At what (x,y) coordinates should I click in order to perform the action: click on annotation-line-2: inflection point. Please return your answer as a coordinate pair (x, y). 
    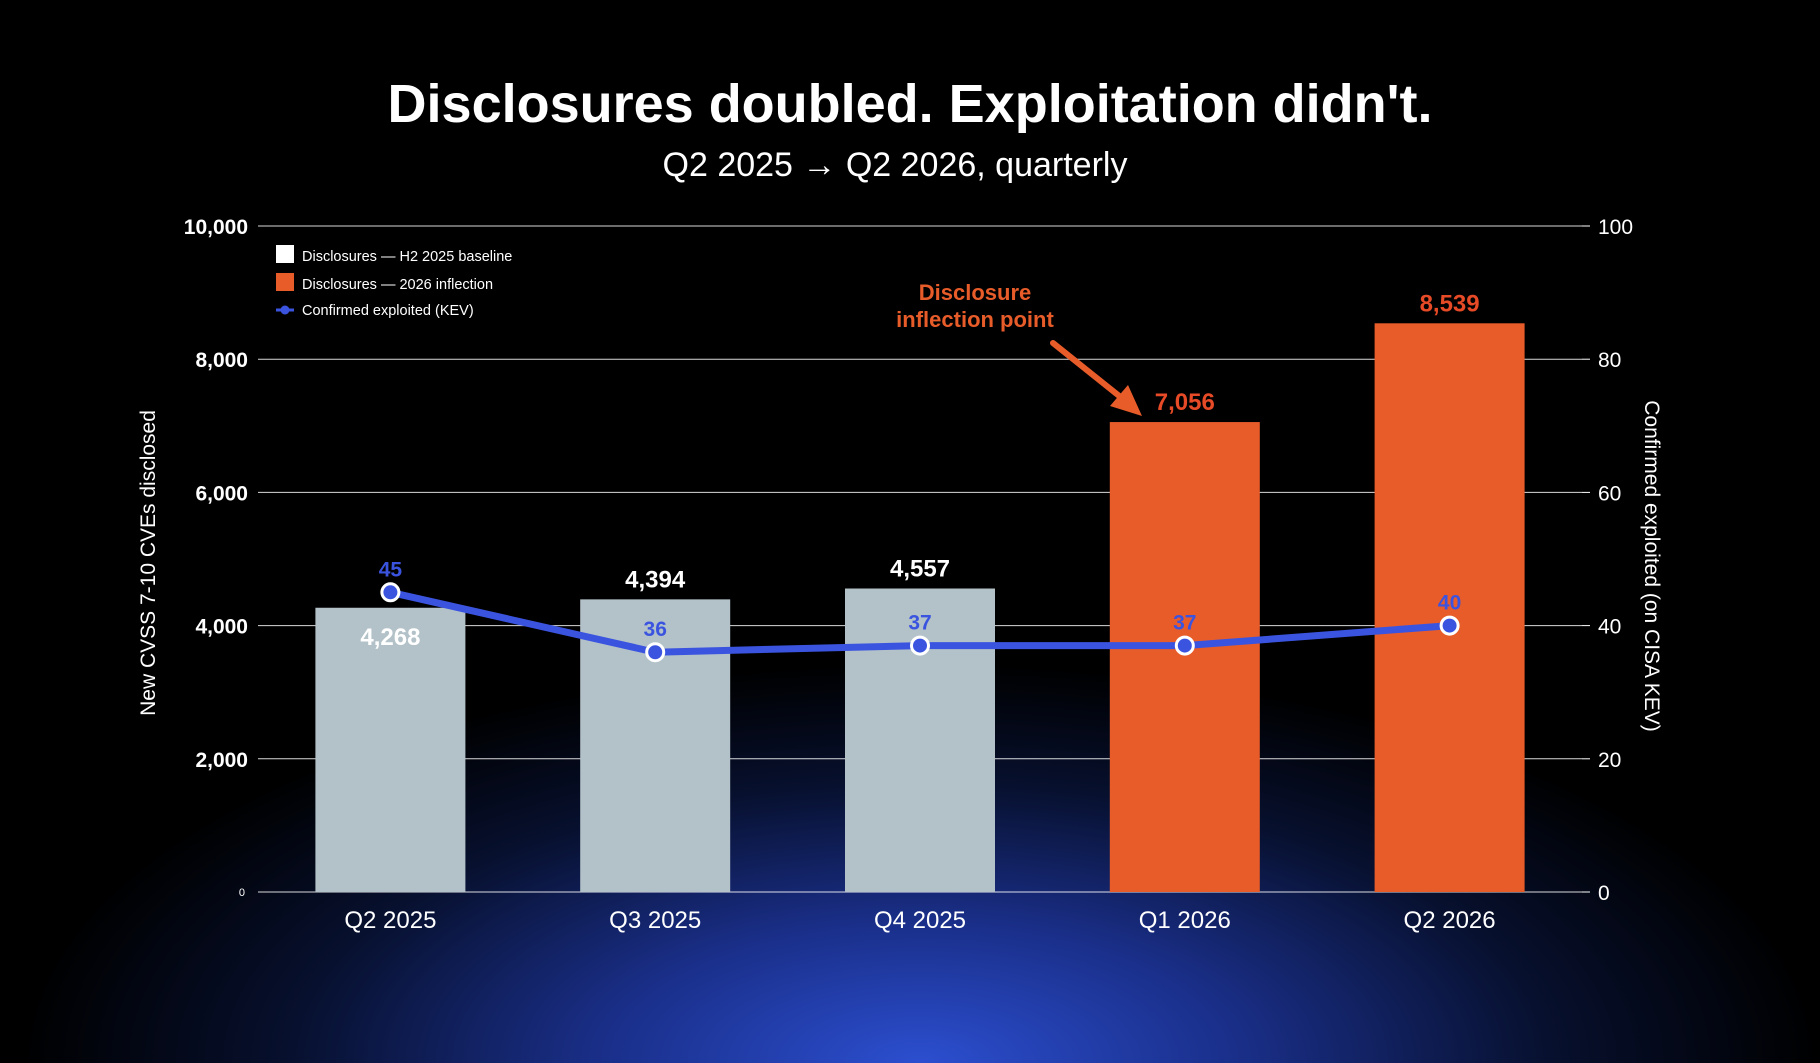
    Looking at the image, I should click on (975, 319).